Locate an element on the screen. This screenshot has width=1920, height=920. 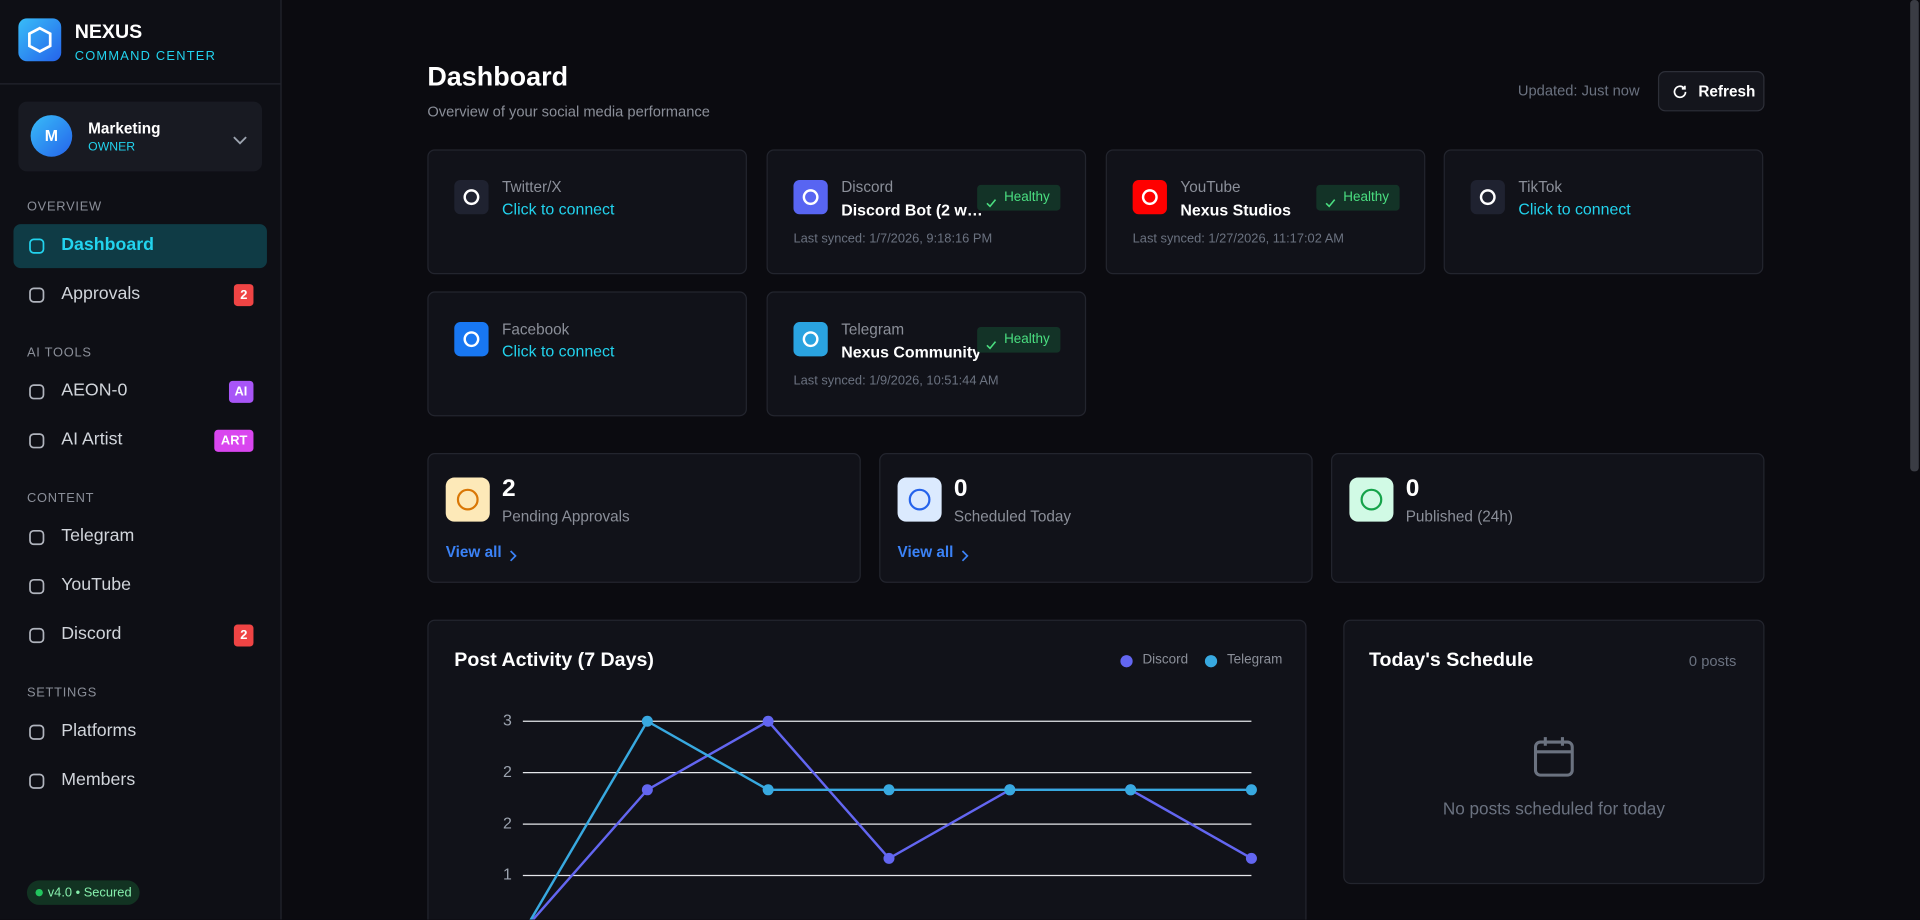
stat-value: 2 is located at coordinates (509, 489).